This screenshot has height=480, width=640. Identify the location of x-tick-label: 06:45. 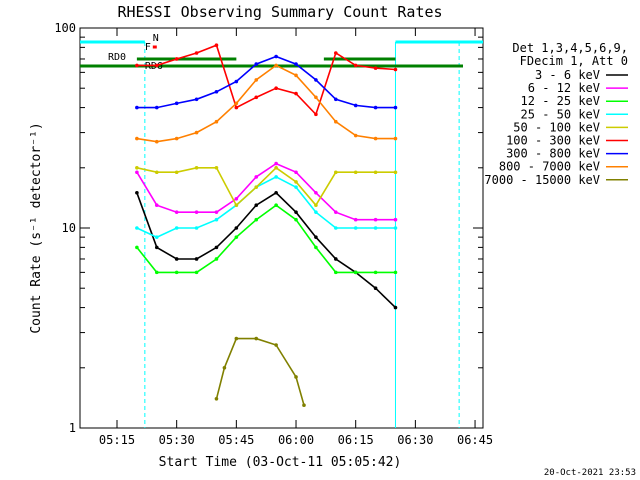
(475, 440).